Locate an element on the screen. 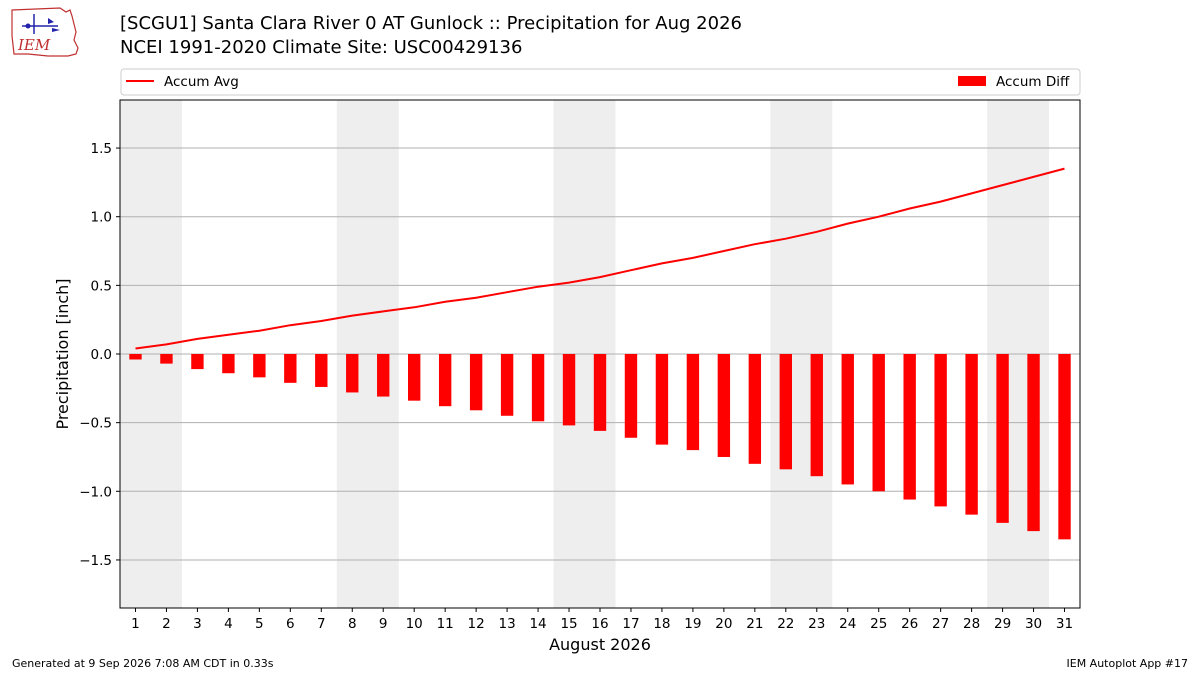  legend-label-accum-diff: Accum Diff is located at coordinates (1033, 82).